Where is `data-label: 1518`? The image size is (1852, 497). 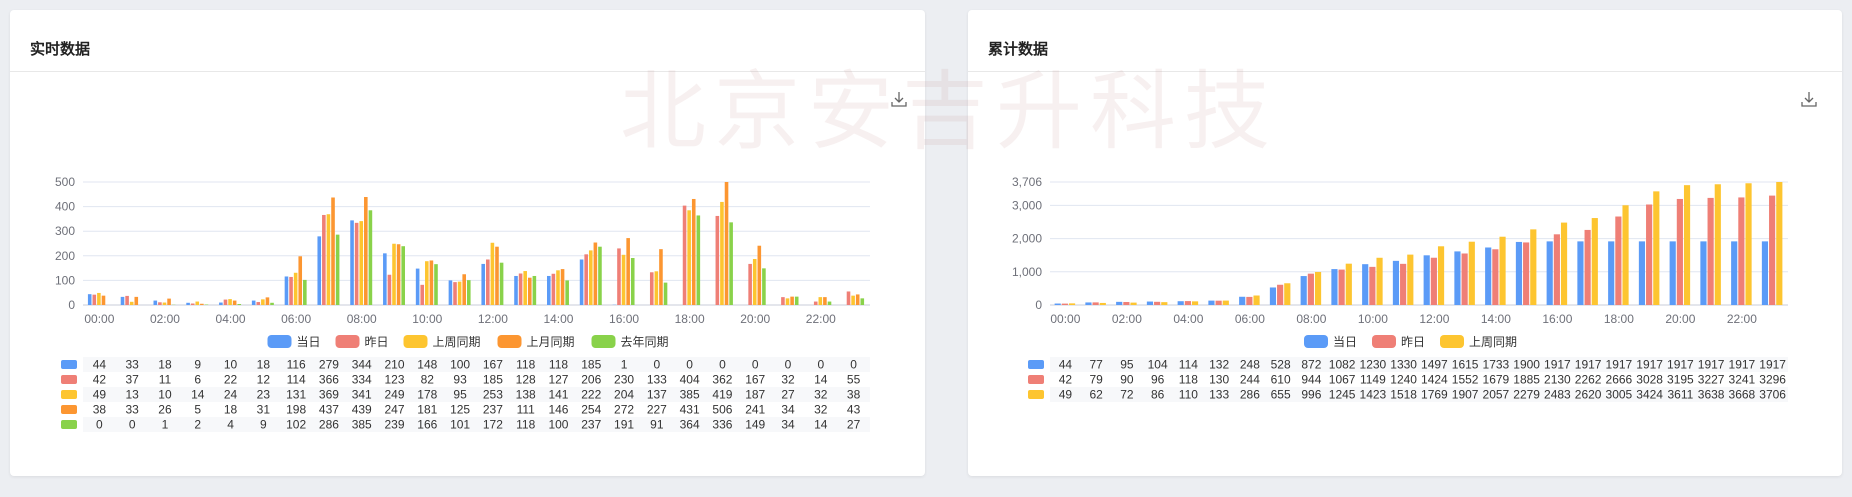 data-label: 1518 is located at coordinates (1403, 395).